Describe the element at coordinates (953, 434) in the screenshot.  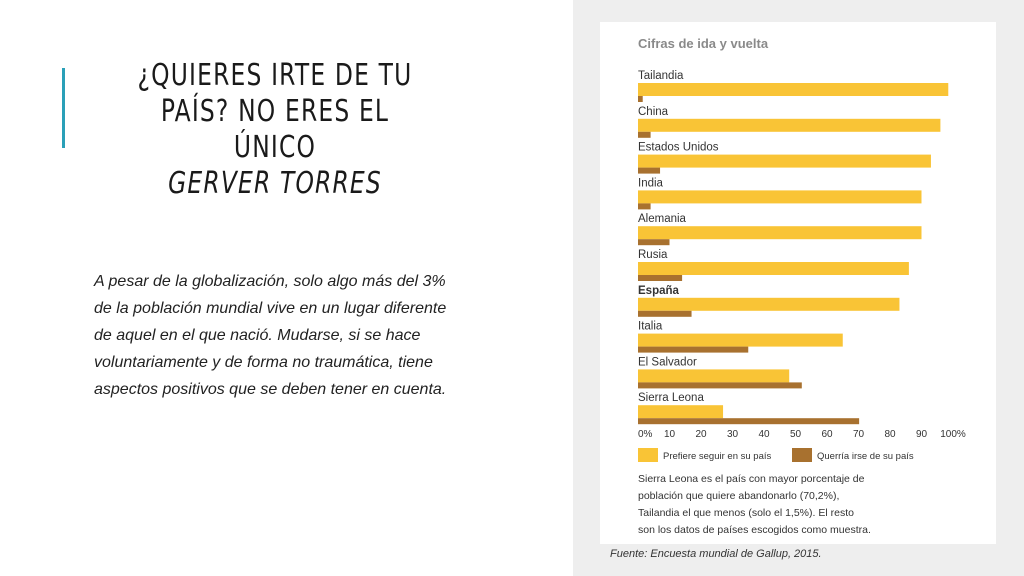
I see `x-tick-label: 100%` at that location.